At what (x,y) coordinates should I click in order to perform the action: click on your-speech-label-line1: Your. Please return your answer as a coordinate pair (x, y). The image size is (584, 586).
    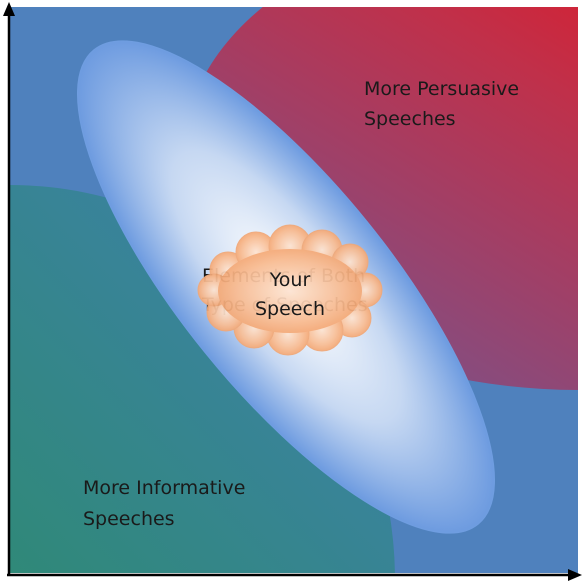
    Looking at the image, I should click on (290, 280).